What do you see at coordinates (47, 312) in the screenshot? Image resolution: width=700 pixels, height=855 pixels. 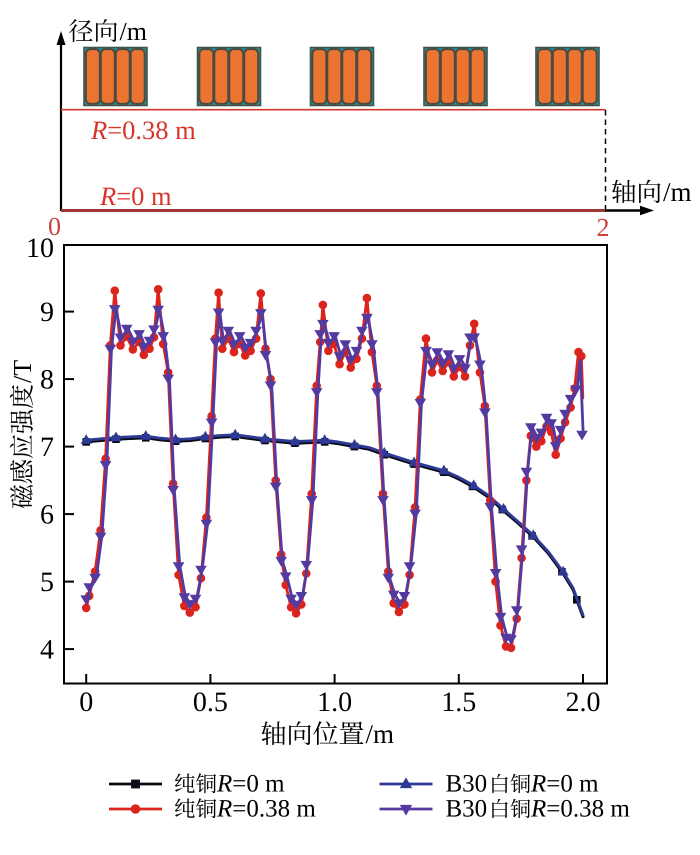 I see `svg-text: 9` at bounding box center [47, 312].